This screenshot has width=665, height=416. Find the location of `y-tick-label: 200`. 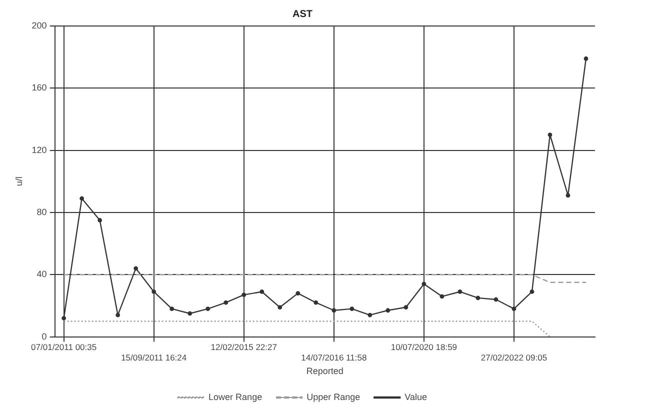

y-tick-label: 200 is located at coordinates (39, 25).